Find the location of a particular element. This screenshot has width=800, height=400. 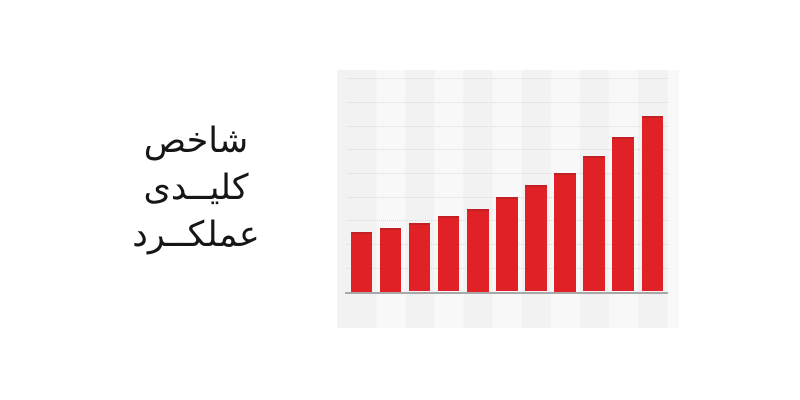

chart-title: شاخص کلیــدی عملکــرد is located at coordinates (196, 188).